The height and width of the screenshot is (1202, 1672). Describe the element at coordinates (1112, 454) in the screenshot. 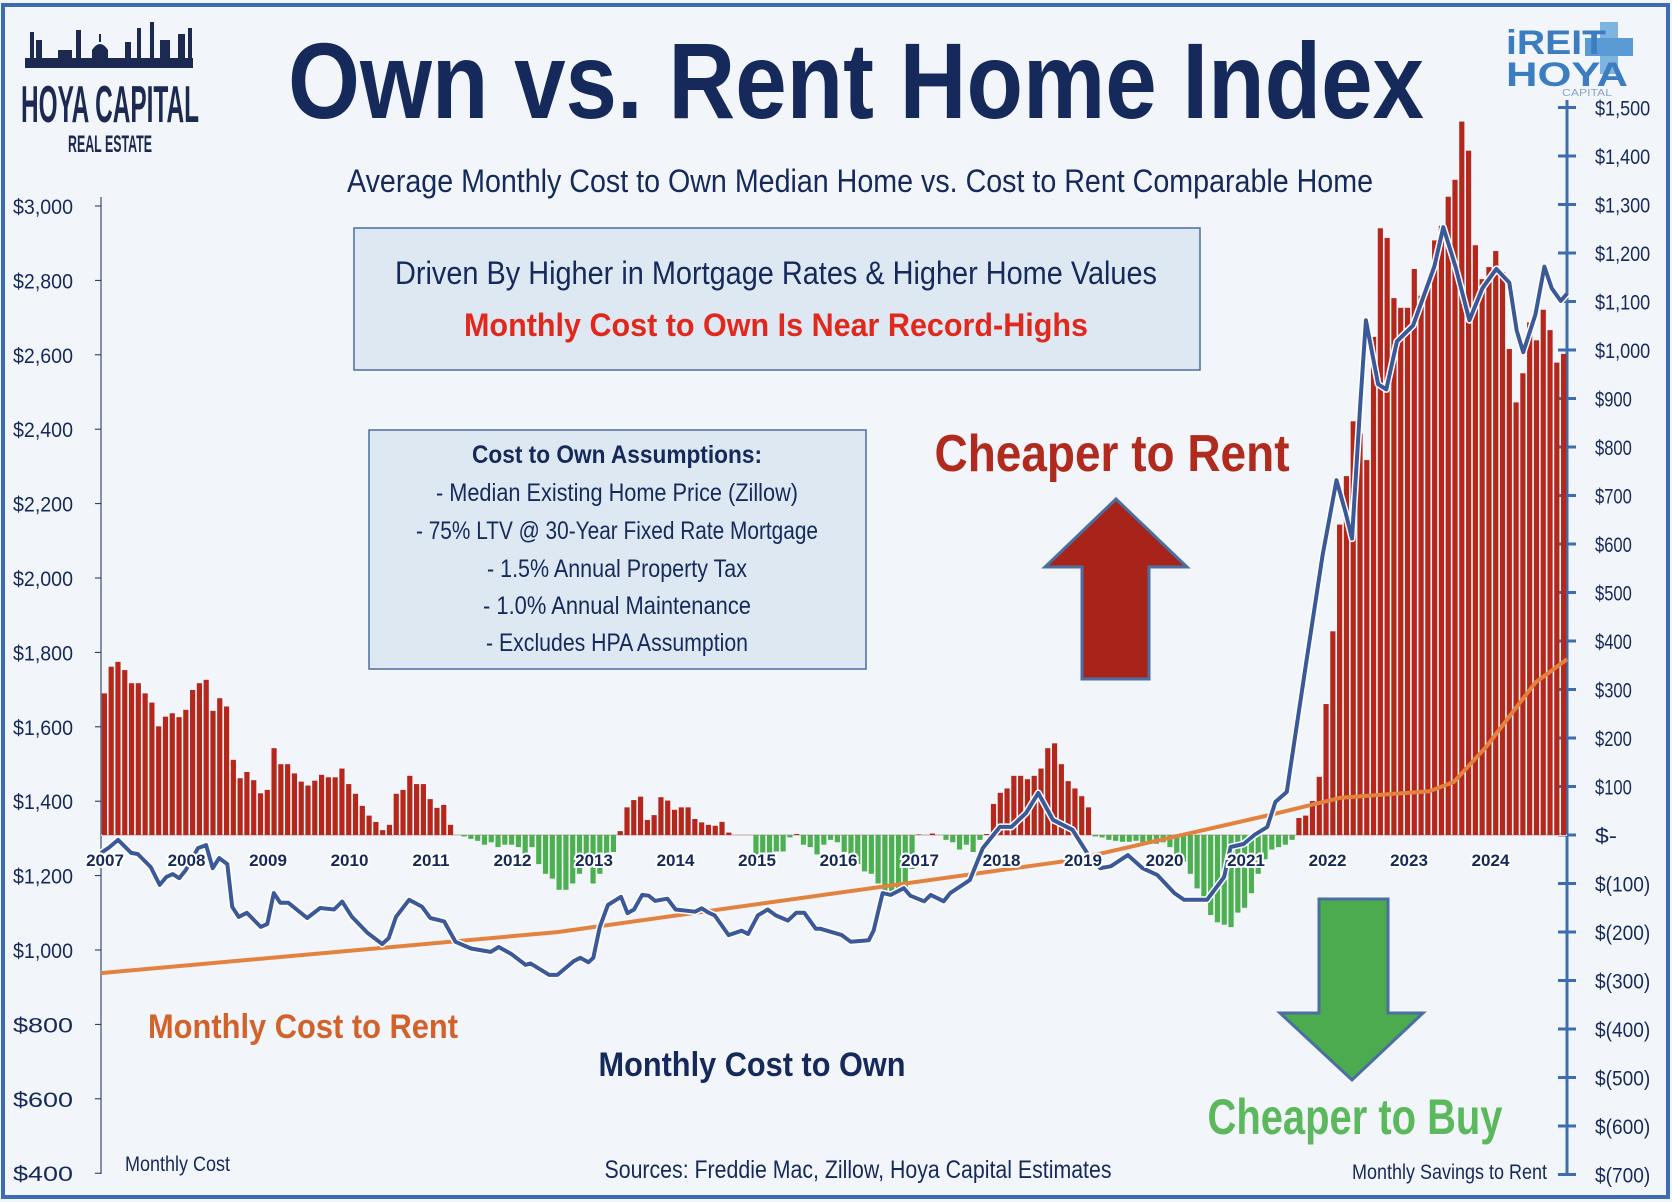

I see `cheaper-to-rent-label: Cheaper to Rent` at that location.